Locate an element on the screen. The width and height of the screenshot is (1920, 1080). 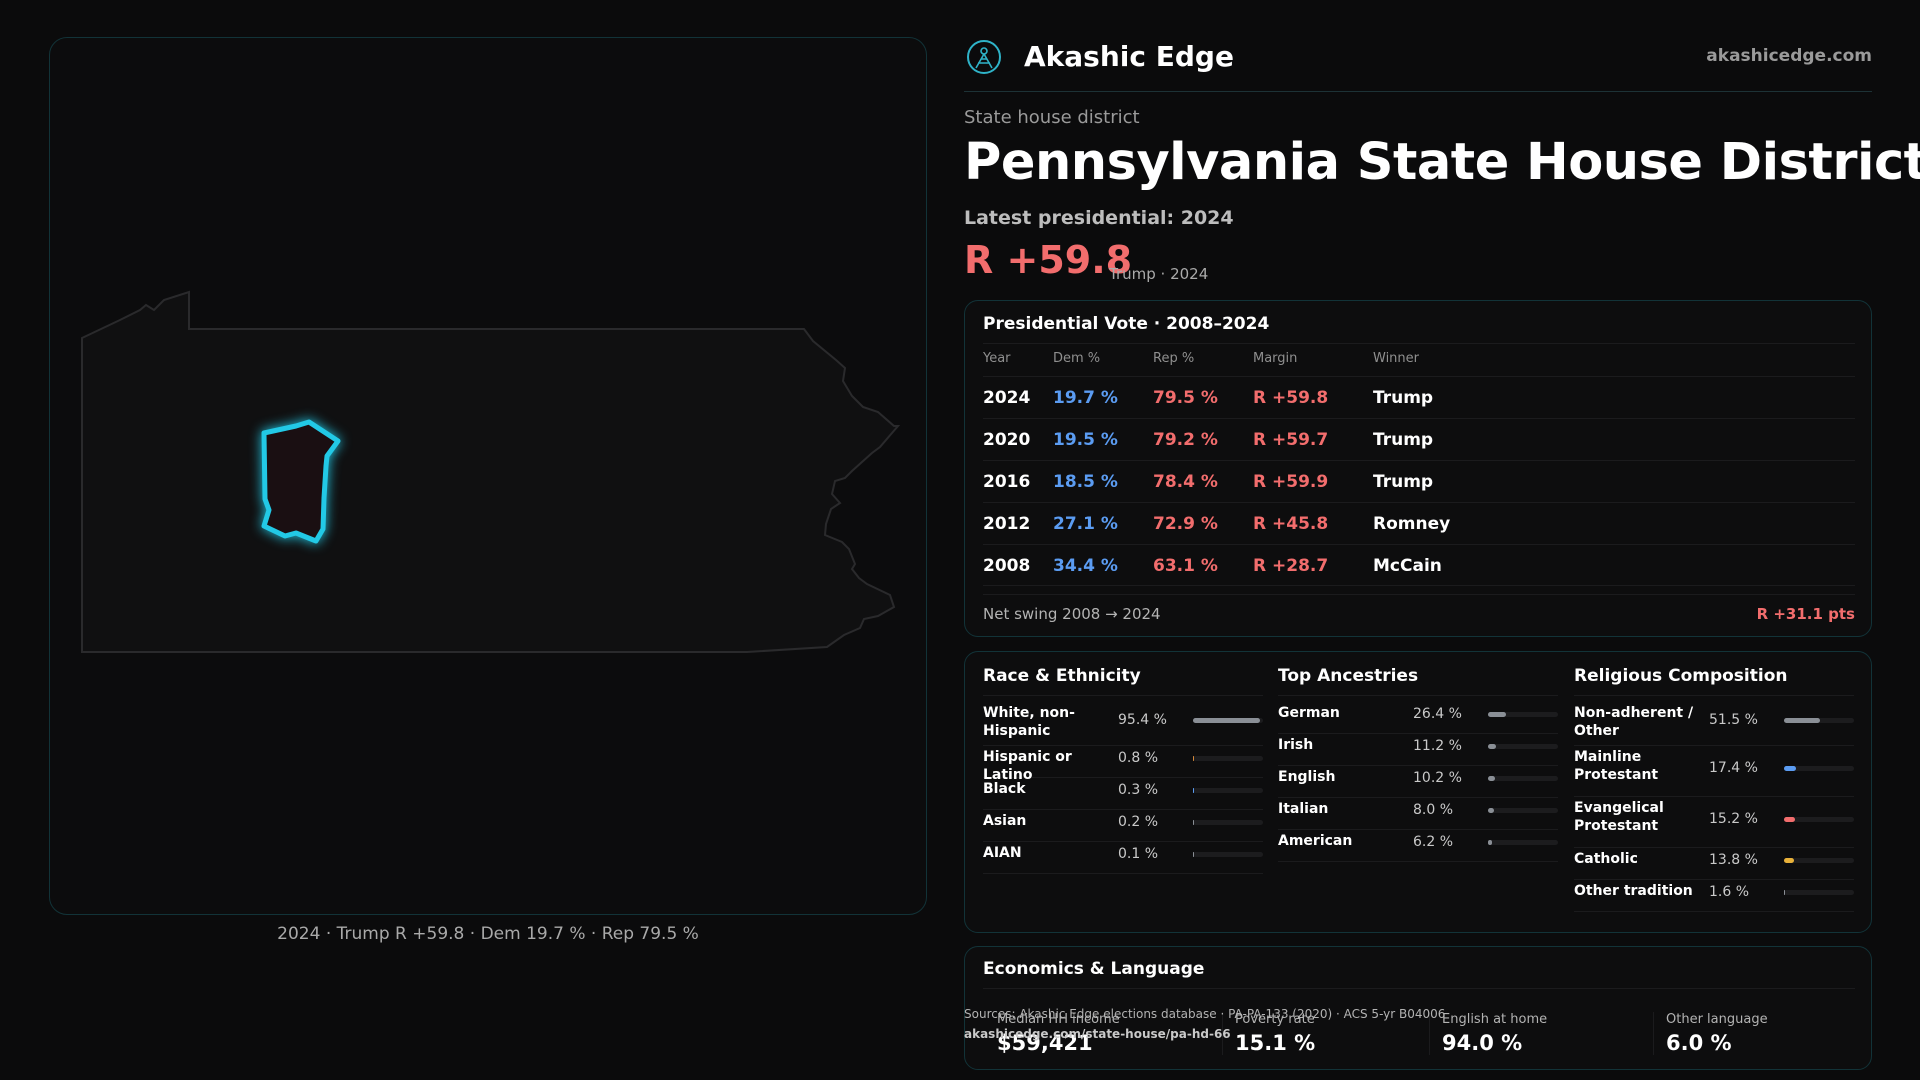
row-dem: 27.1 % is located at coordinates (1085, 524).